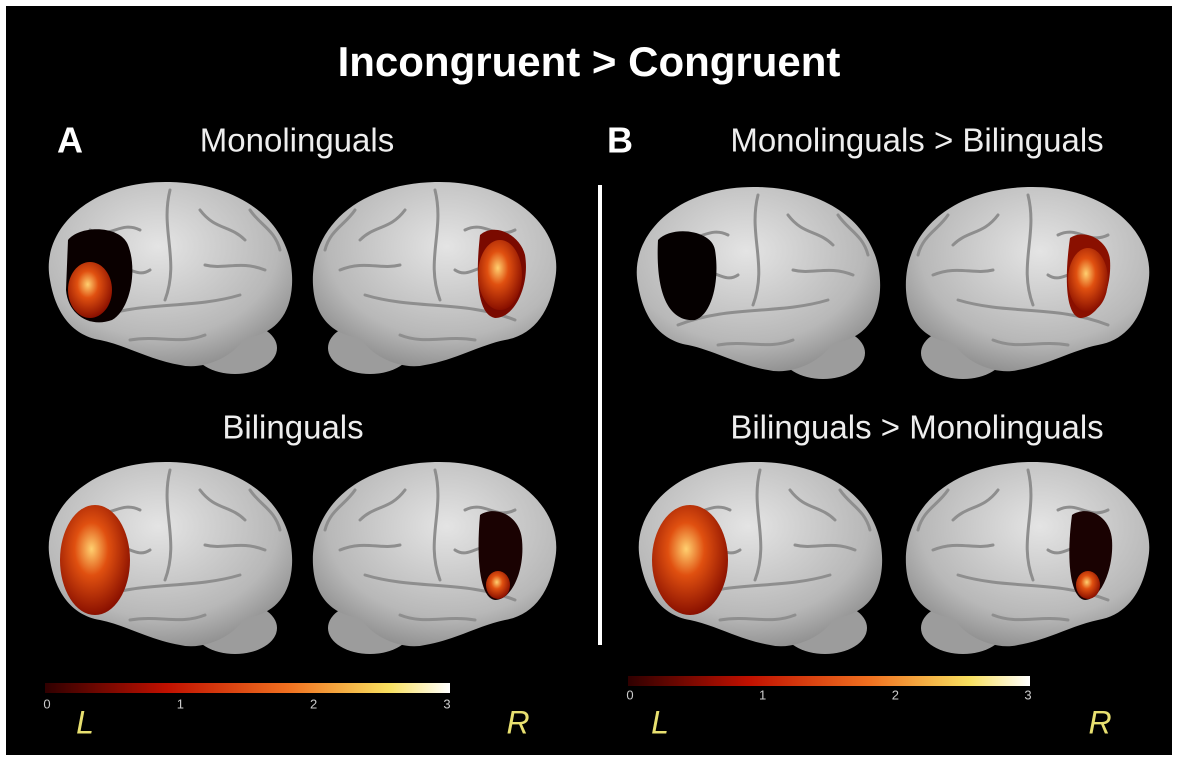 The height and width of the screenshot is (761, 1178). Describe the element at coordinates (70, 140) in the screenshot. I see `panel-label: A` at that location.